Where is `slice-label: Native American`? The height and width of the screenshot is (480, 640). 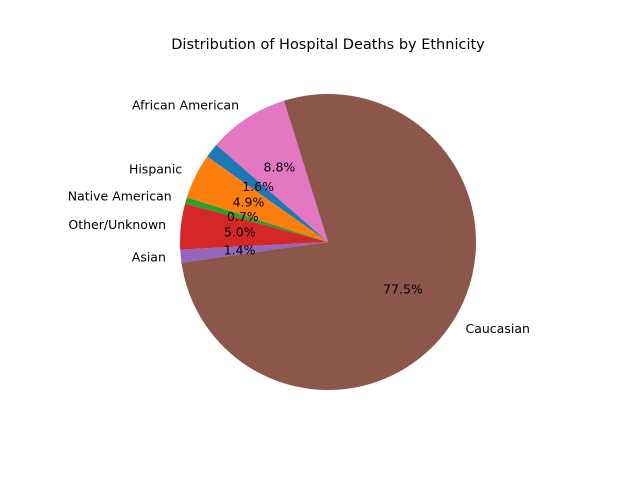 slice-label: Native American is located at coordinates (120, 195).